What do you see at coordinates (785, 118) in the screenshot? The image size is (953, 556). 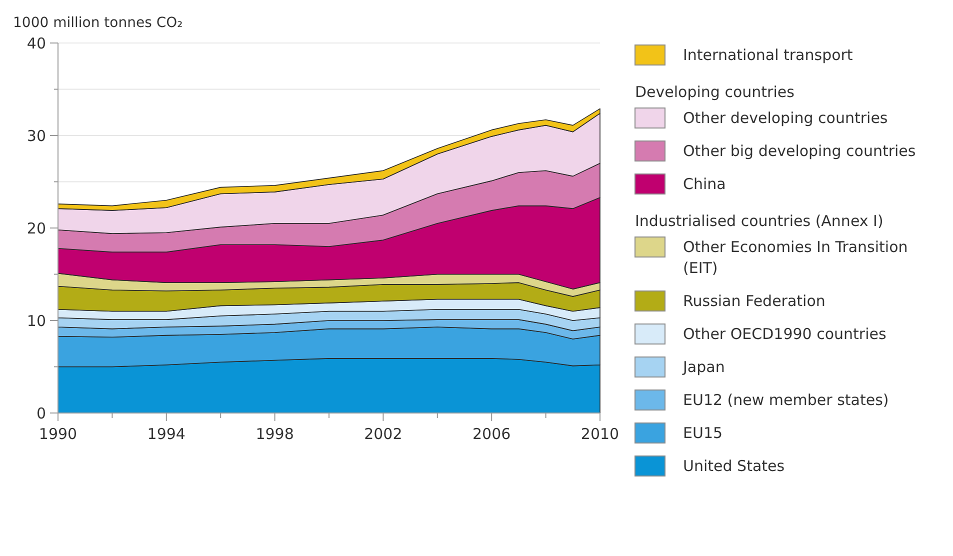 I see `legend-label: Other developing countries` at bounding box center [785, 118].